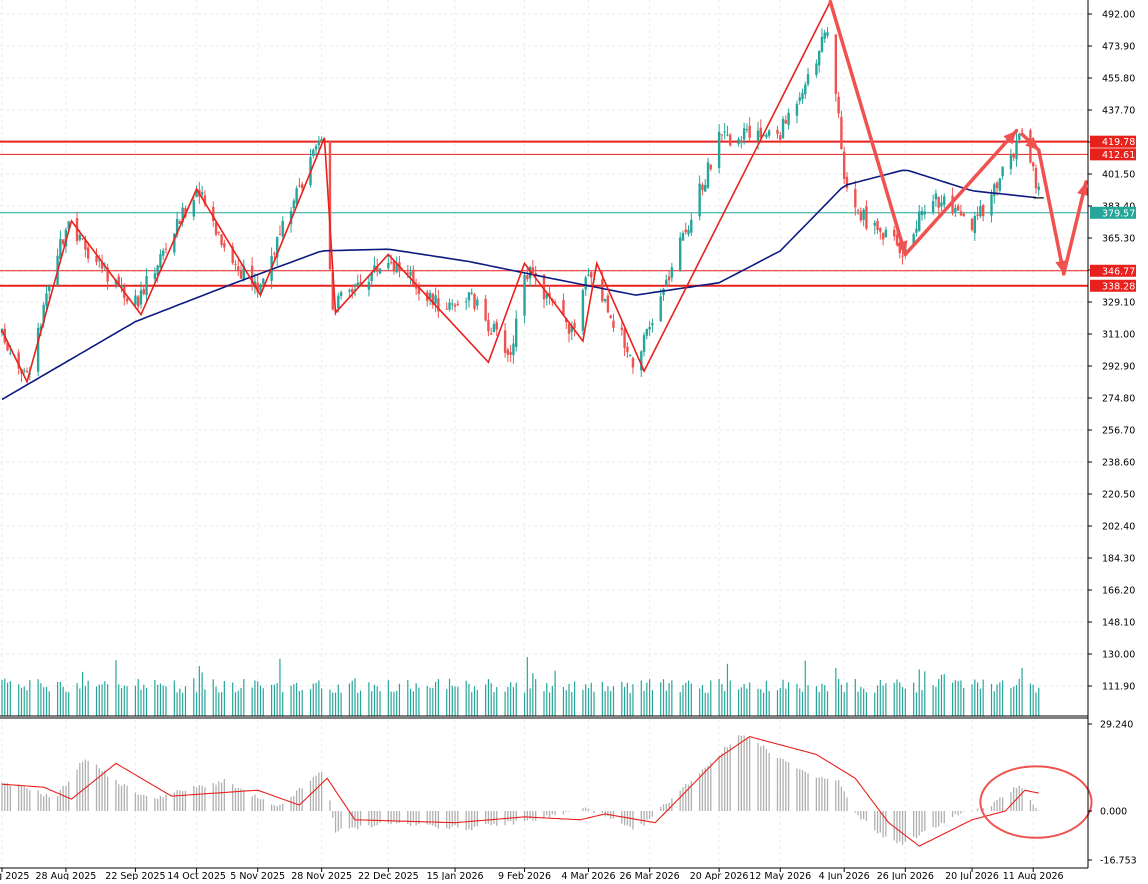  Describe the element at coordinates (1118, 239) in the screenshot. I see `price-tick-label: 365.30` at that location.